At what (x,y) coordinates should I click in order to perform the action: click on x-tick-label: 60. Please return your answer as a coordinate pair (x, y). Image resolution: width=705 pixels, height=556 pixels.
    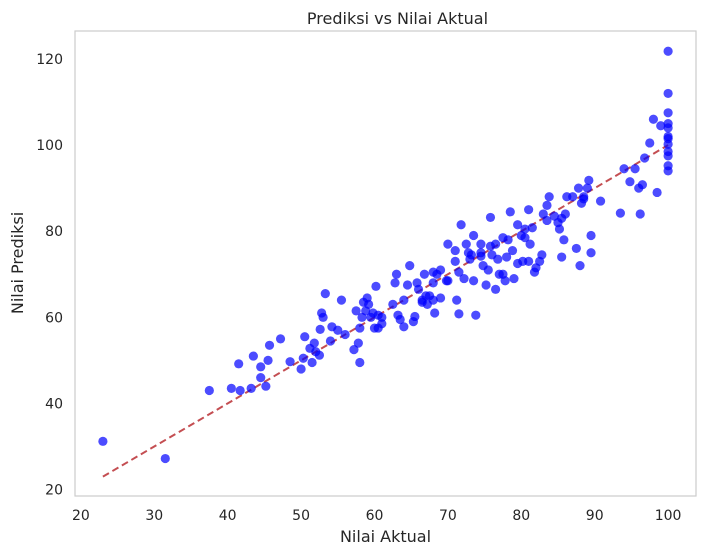
    Looking at the image, I should click on (375, 516).